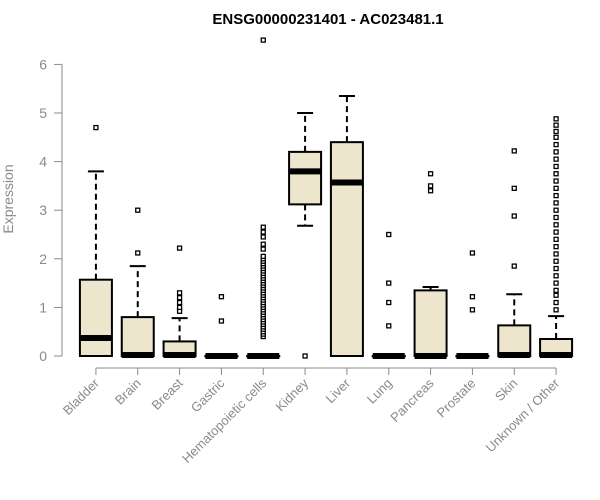 The width and height of the screenshot is (600, 500). What do you see at coordinates (337, 390) in the screenshot?
I see `category-label: Liver` at bounding box center [337, 390].